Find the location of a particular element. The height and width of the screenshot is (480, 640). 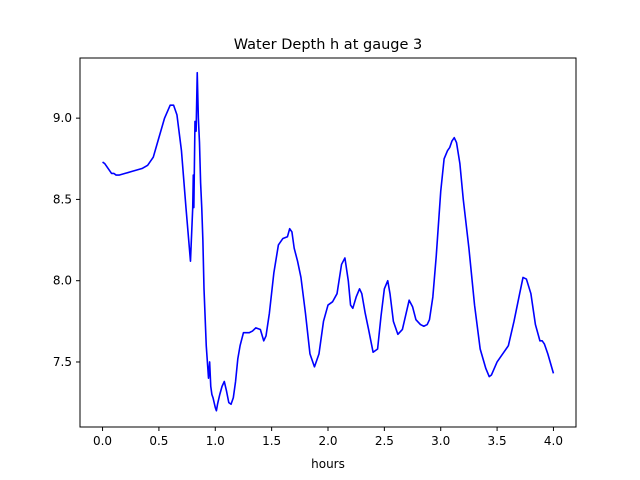

x-tick-label: 2.0 is located at coordinates (327, 441).